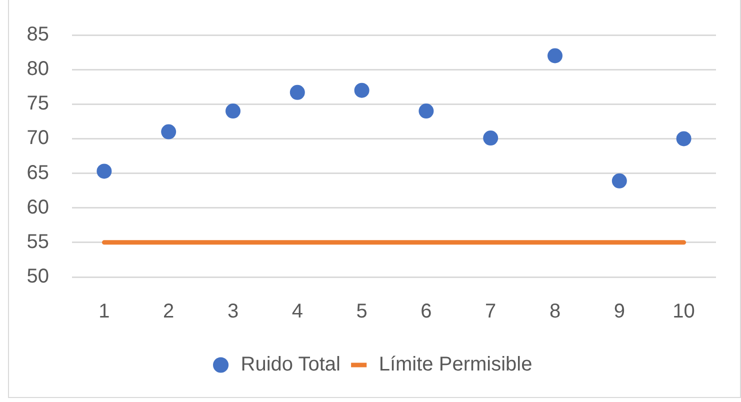 The image size is (741, 402). What do you see at coordinates (37, 241) in the screenshot?
I see `y-tick-label: 55` at bounding box center [37, 241].